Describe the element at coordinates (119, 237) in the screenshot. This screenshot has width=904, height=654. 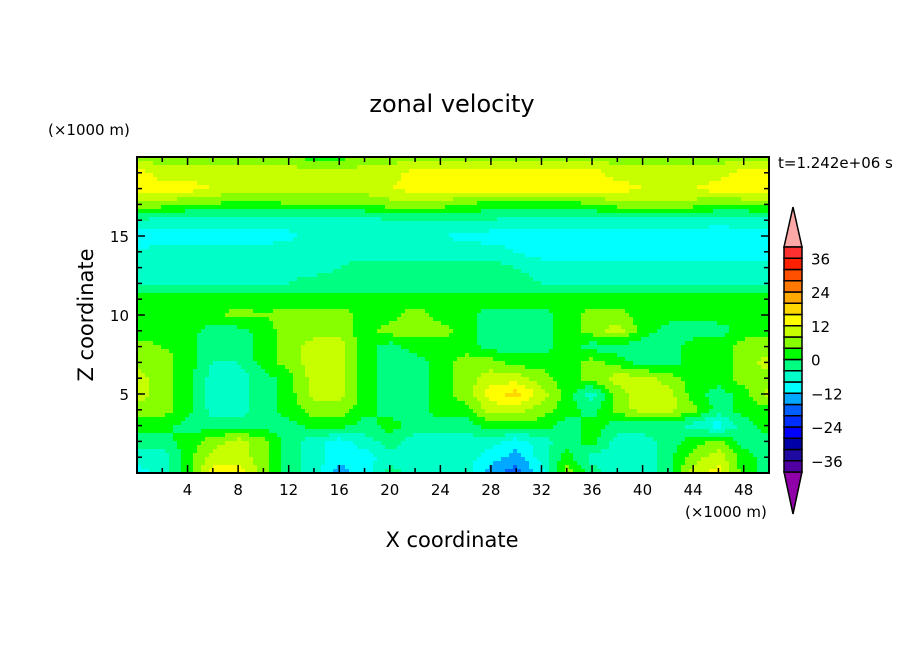
I see `y-tick-label: 15` at that location.